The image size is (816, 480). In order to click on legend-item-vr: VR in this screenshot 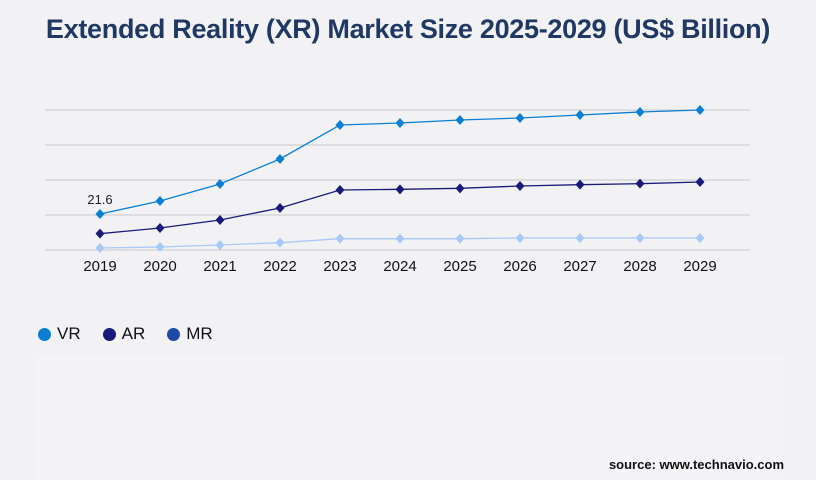, I will do `click(59, 334)`.